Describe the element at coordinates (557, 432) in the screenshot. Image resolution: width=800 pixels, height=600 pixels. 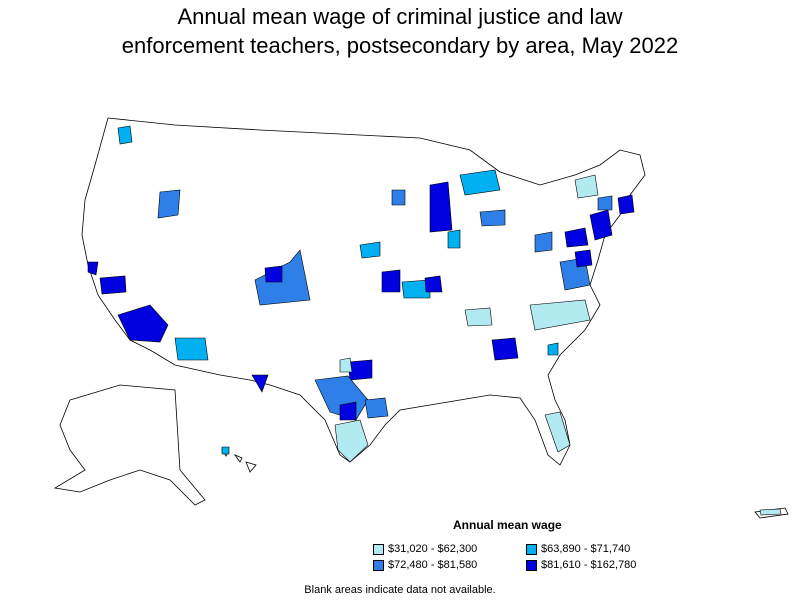
I see `area-florida` at that location.